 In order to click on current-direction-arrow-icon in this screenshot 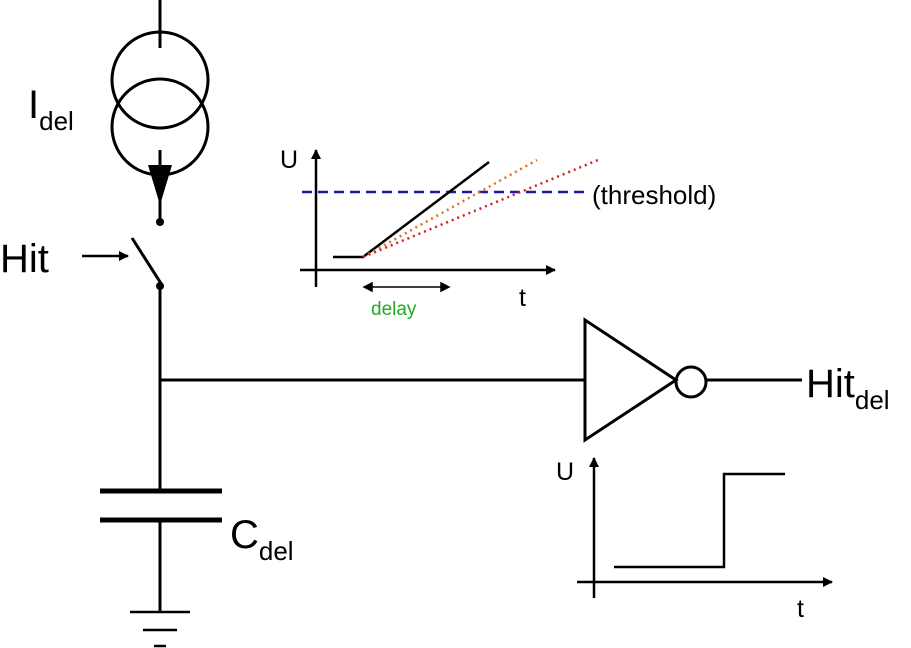, I will do `click(160, 185)`.